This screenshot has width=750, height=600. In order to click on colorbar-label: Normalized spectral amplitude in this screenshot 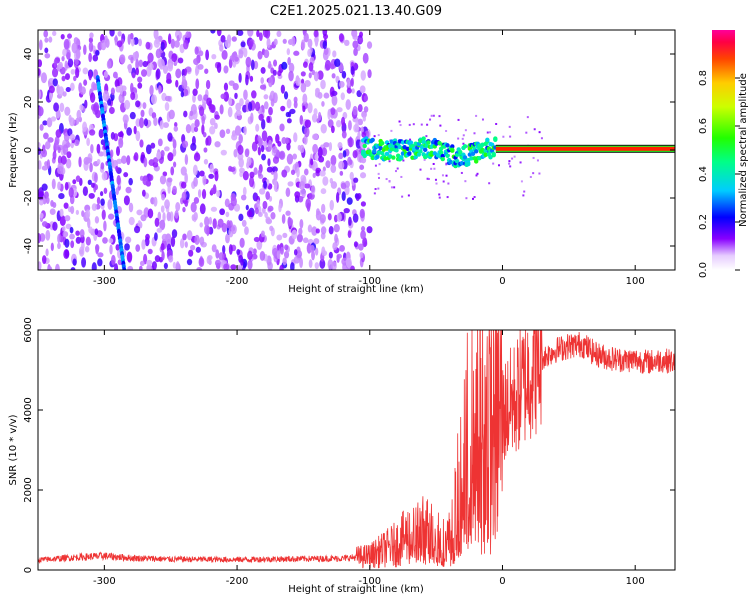, I will do `click(743, 150)`.